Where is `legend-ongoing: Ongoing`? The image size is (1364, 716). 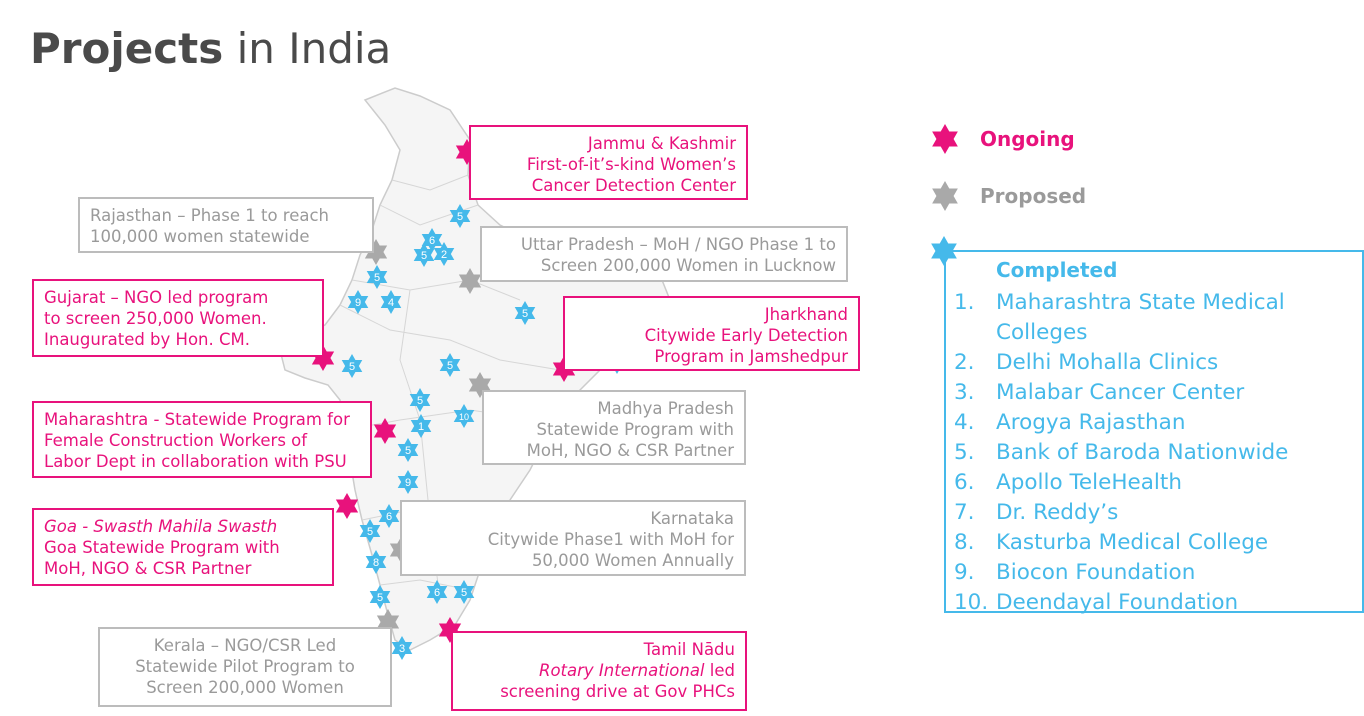
legend-ongoing: Ongoing is located at coordinates (1002, 139).